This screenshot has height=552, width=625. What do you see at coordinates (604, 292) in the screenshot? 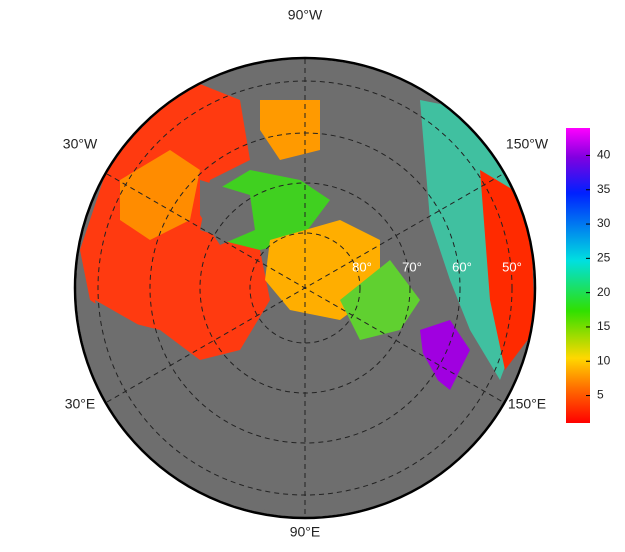
I see `colorbar-tick-label: 20` at bounding box center [604, 292].